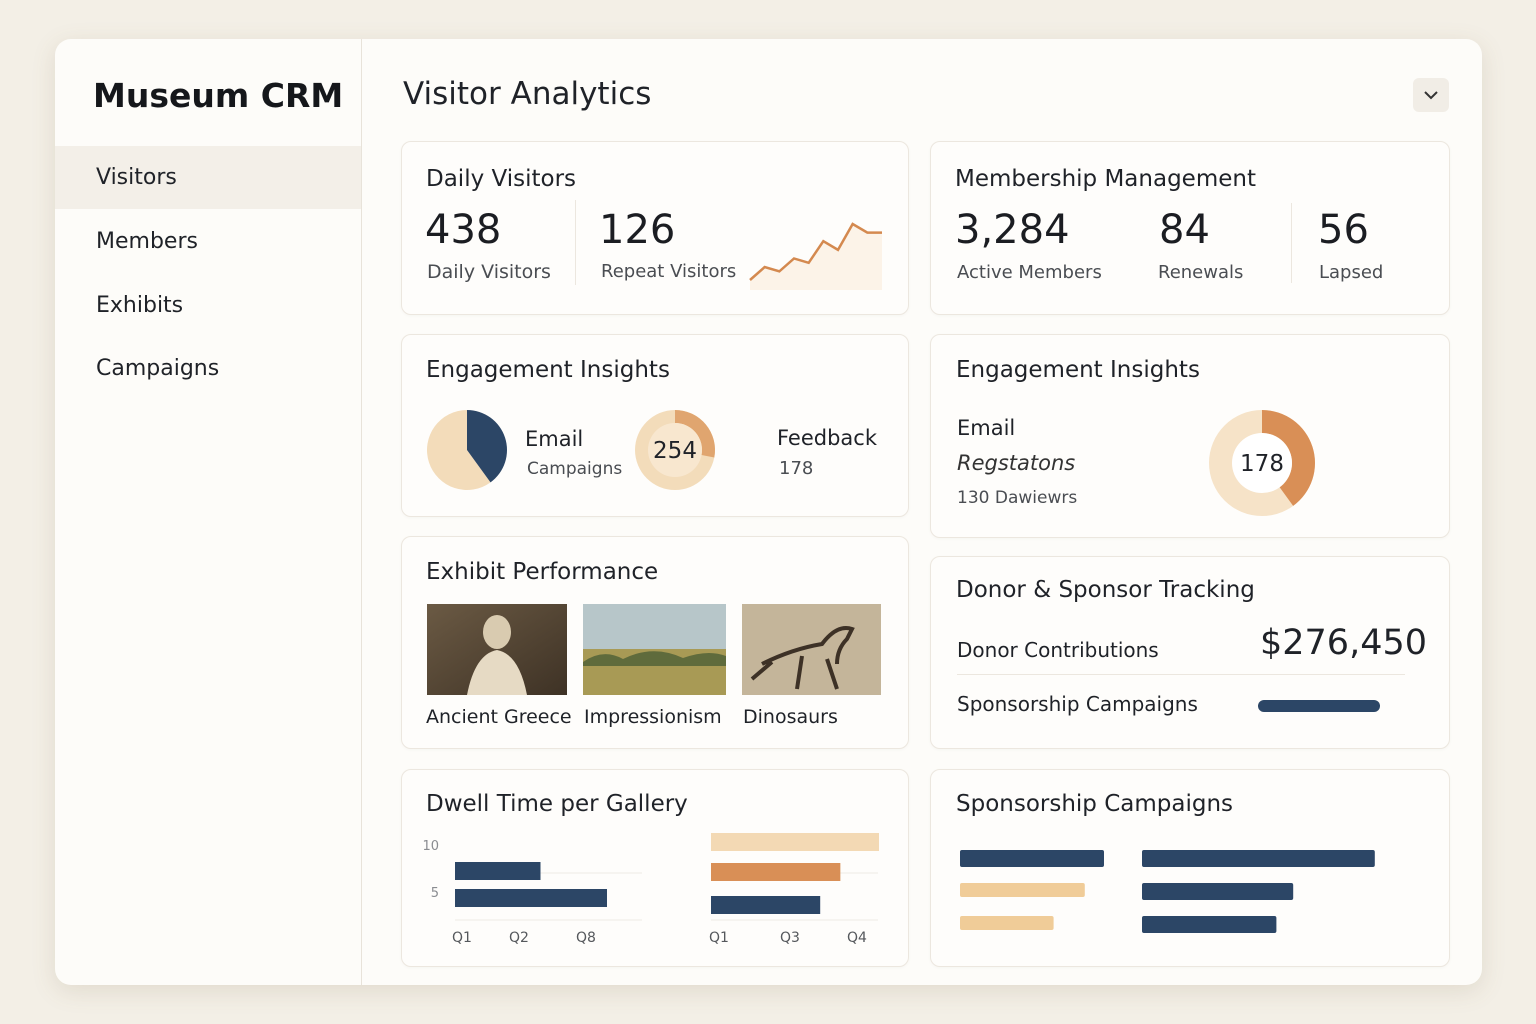 The image size is (1536, 1024). I want to click on stat-value: 84, so click(1184, 230).